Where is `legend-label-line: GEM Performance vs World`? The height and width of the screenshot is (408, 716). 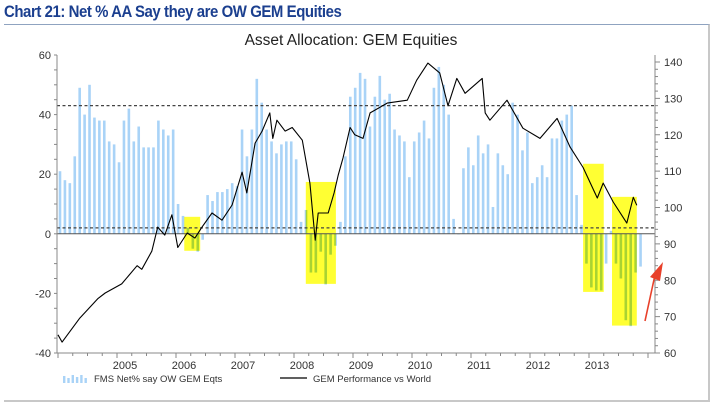 legend-label-line: GEM Performance vs World is located at coordinates (372, 379).